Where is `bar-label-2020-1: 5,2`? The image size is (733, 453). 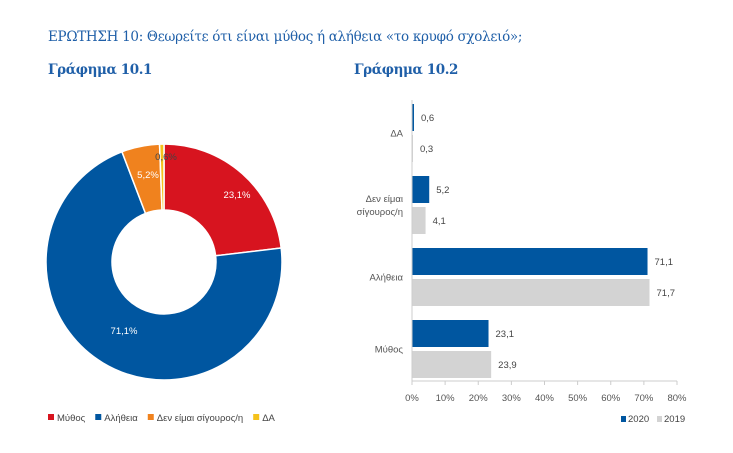
bar-label-2020-1: 5,2 is located at coordinates (442, 190).